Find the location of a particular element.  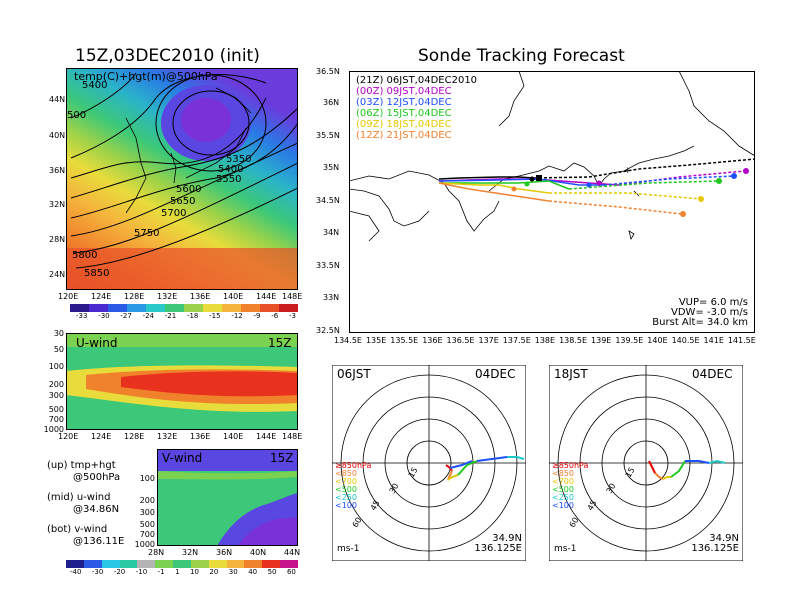

p-tick: 300 is located at coordinates (56, 395).